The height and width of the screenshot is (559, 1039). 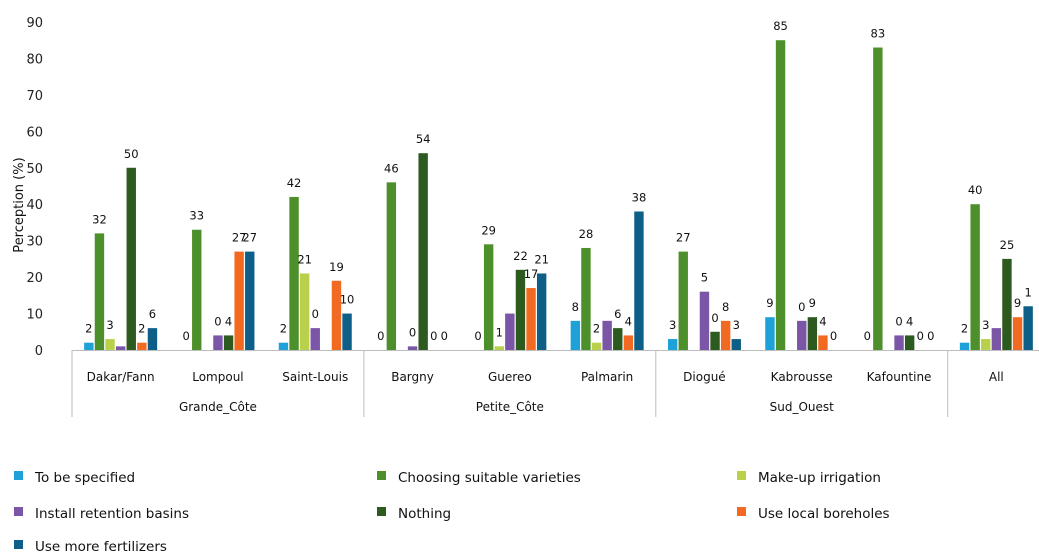 What do you see at coordinates (607, 377) in the screenshot?
I see `category-label: Palmarin` at bounding box center [607, 377].